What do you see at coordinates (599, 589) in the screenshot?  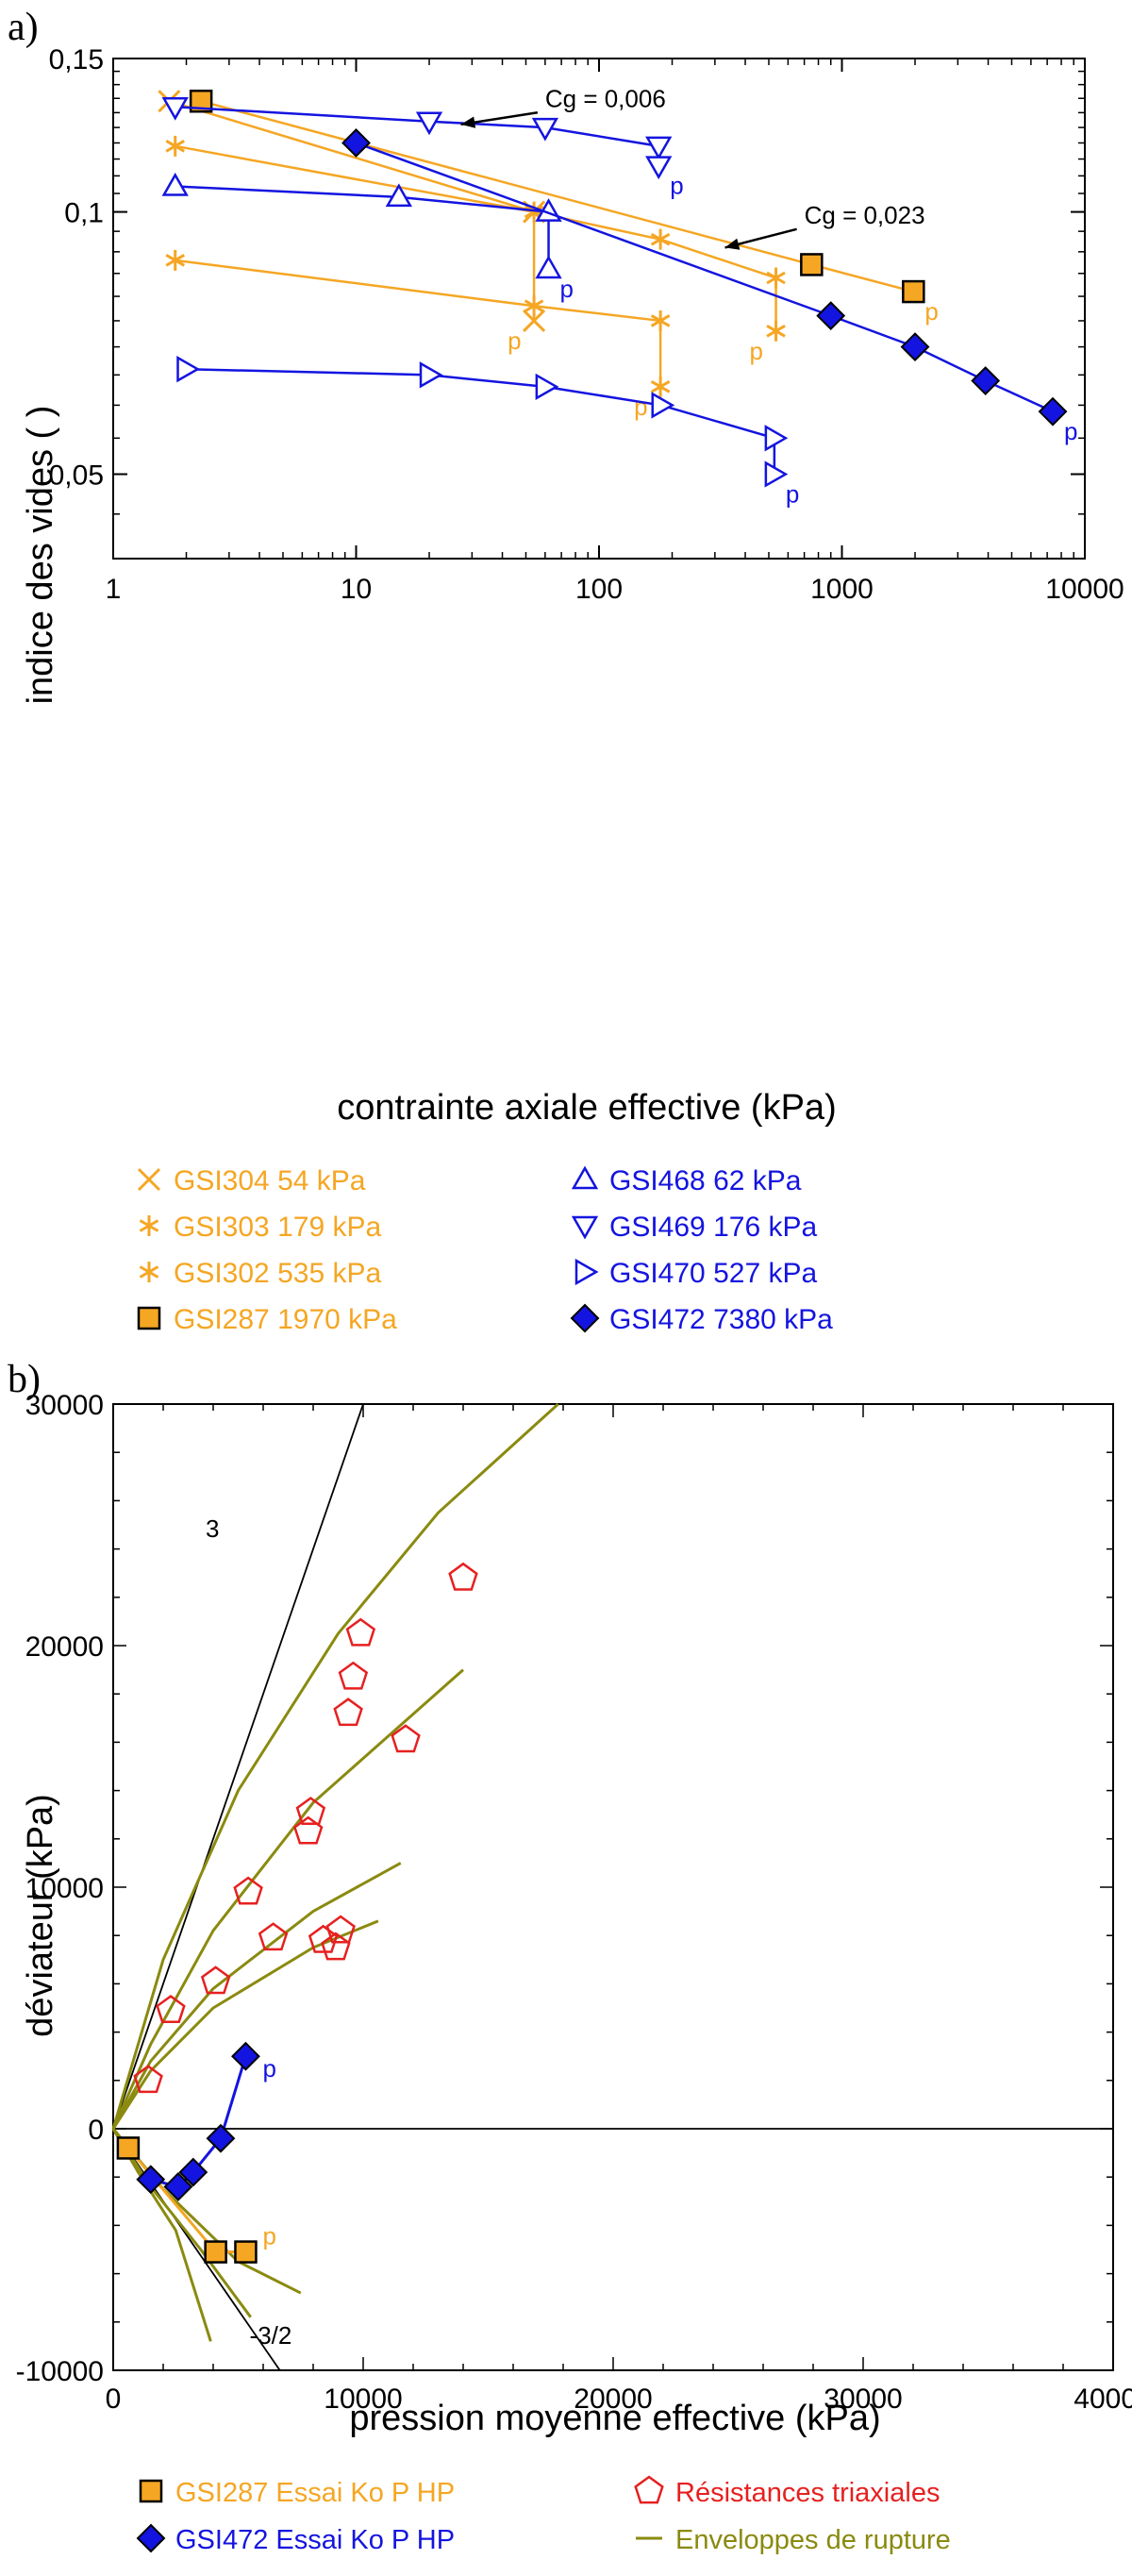 I see `x-tick-label: 100` at bounding box center [599, 589].